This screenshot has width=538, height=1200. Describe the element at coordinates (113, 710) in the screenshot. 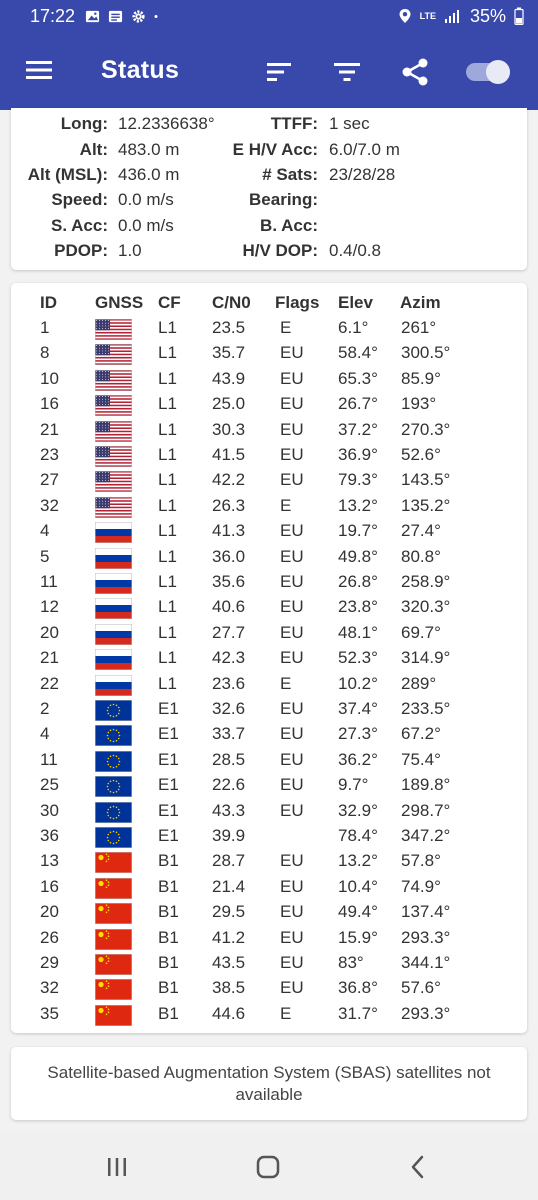

I see `eu-flag-icon` at that location.